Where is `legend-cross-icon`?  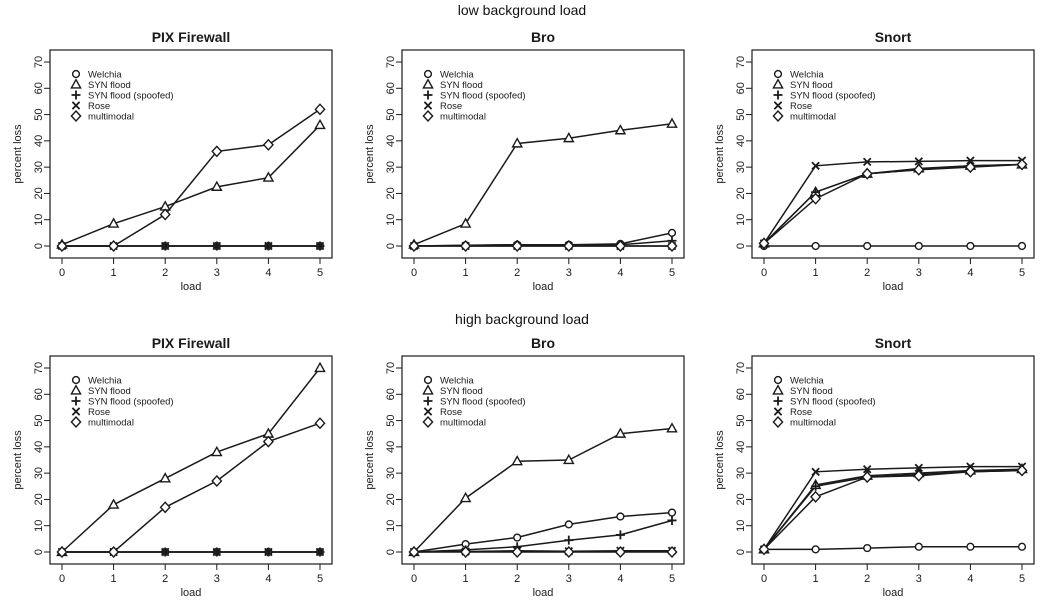 legend-cross-icon is located at coordinates (76, 105).